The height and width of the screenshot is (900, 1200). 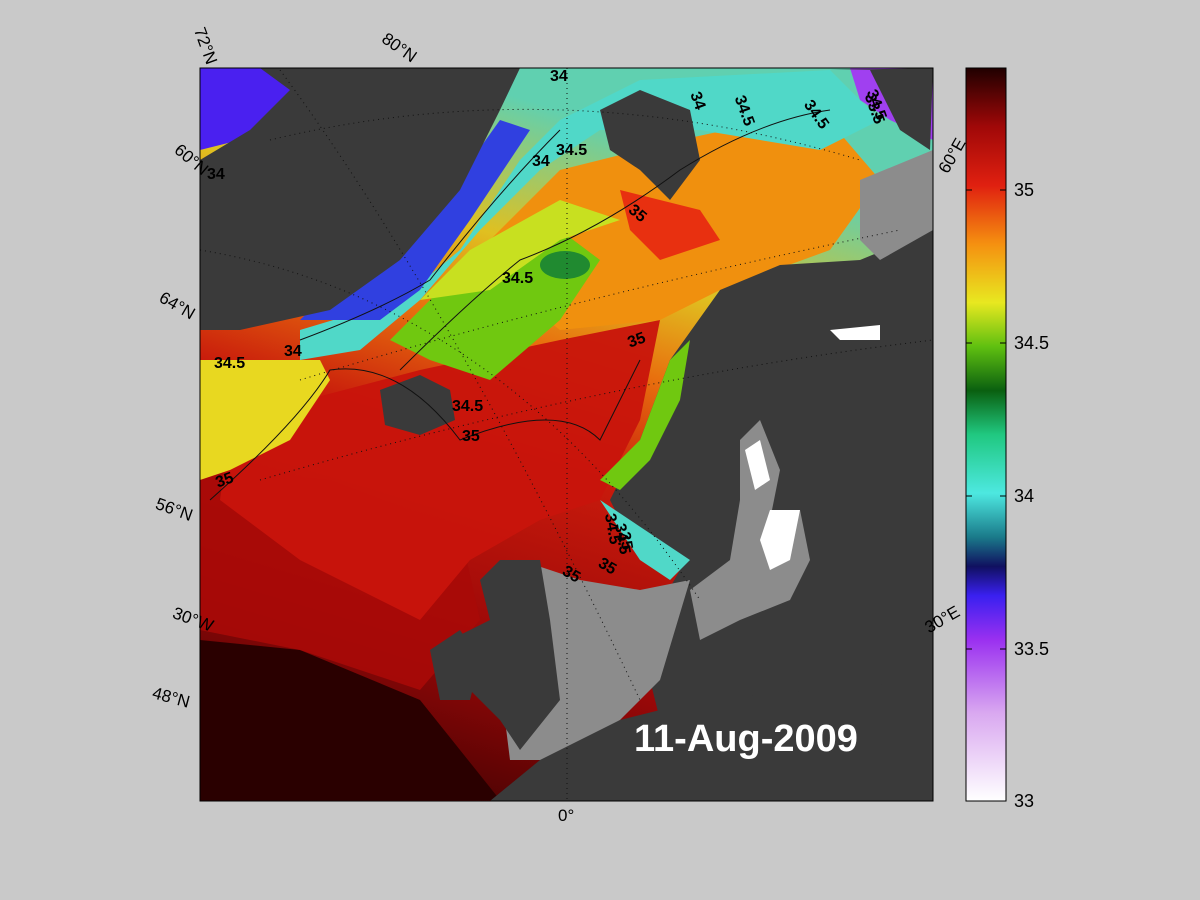 What do you see at coordinates (1024, 801) in the screenshot?
I see `colorbar-tick: 33` at bounding box center [1024, 801].